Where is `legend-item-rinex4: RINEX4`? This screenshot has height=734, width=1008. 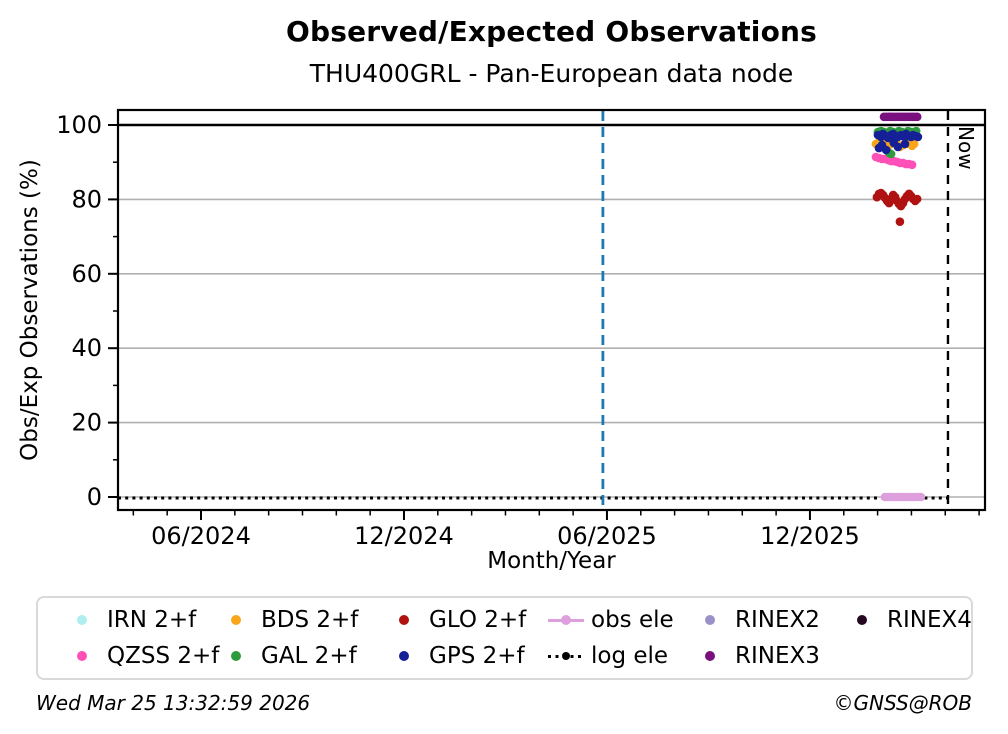 legend-item-rinex4: RINEX4 is located at coordinates (908, 620).